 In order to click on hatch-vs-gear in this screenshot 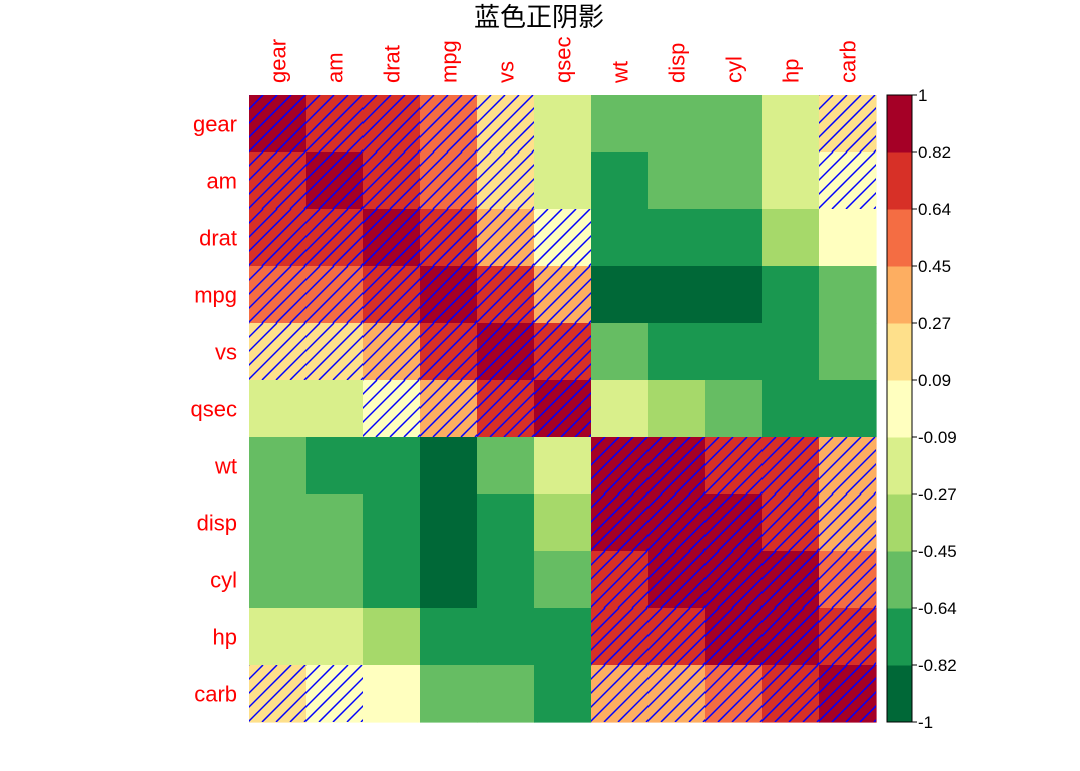, I will do `click(277, 351)`.